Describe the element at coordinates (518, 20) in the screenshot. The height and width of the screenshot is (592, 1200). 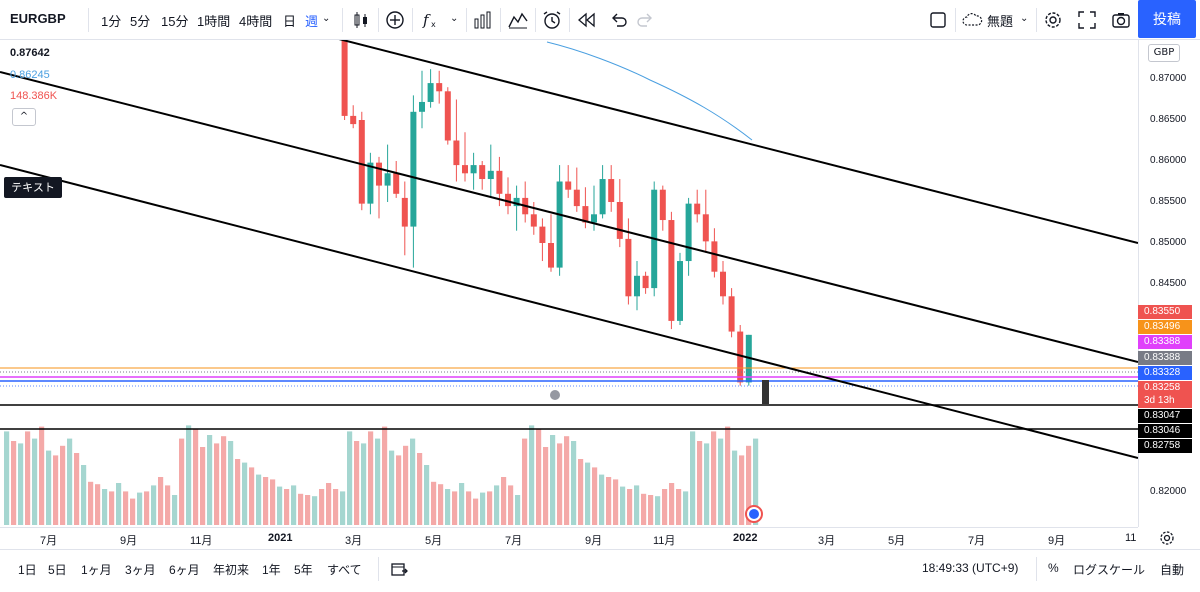
I see `compare-icon` at that location.